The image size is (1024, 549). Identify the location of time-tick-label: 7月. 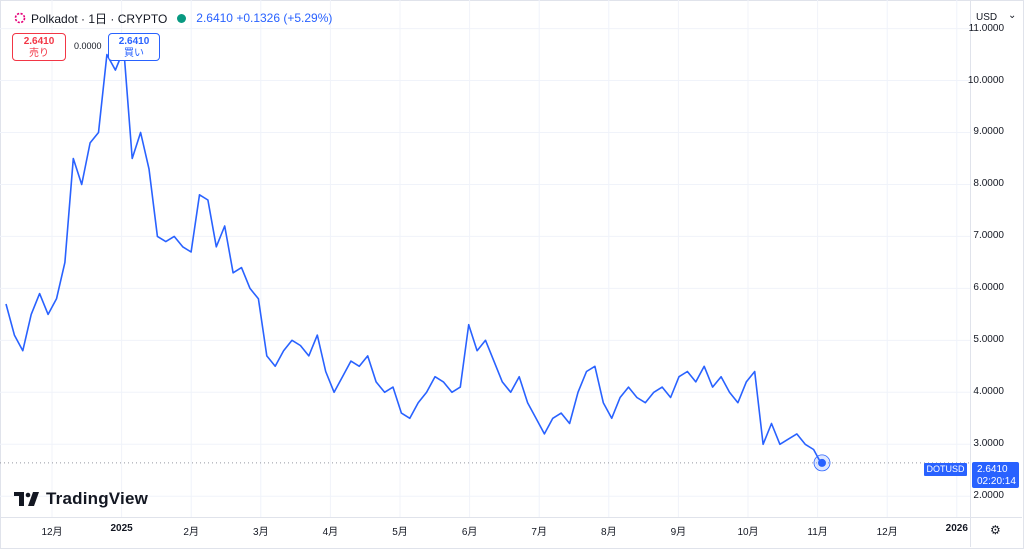
(539, 532).